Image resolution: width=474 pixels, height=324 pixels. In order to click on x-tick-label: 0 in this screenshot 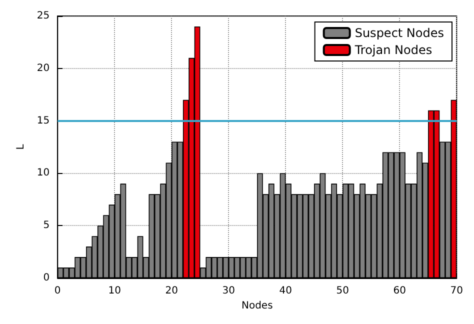, I will do `click(57, 291)`.